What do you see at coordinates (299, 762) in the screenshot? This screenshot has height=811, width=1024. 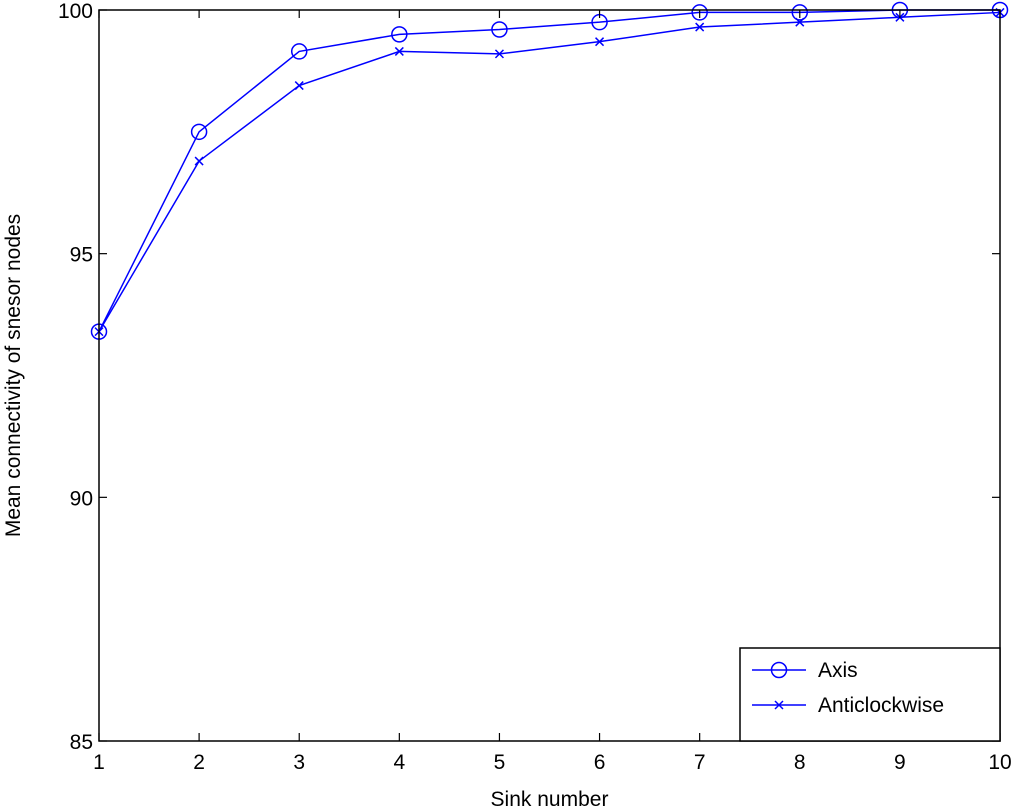 I see `x-tick-label: 3` at bounding box center [299, 762].